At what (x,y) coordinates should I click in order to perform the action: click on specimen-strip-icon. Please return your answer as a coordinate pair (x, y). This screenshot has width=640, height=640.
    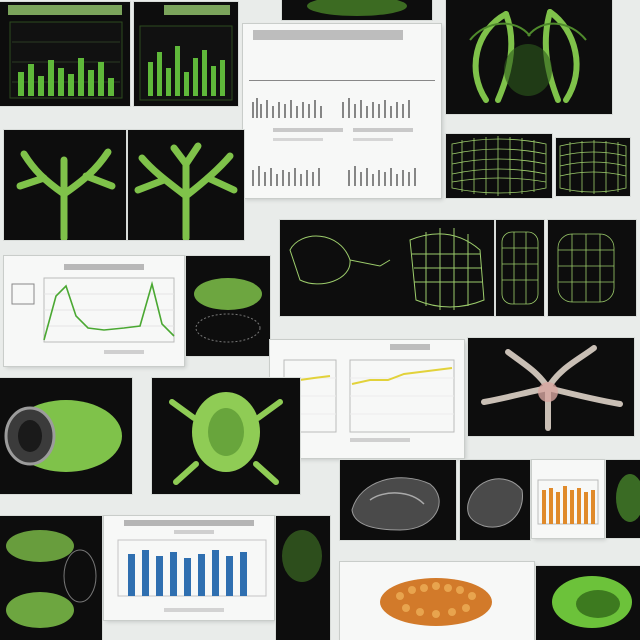
    Looking at the image, I should click on (357, 8).